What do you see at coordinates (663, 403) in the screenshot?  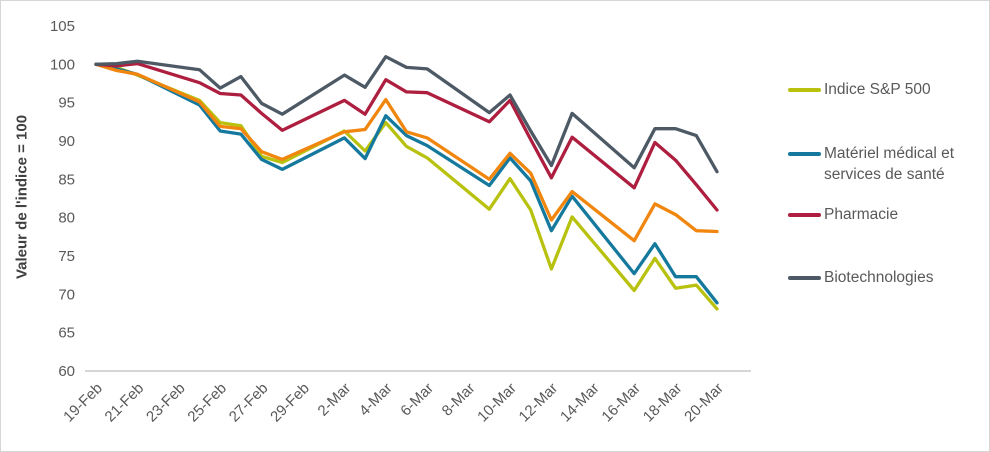 I see `x-tick-label: 18-Mar` at bounding box center [663, 403].